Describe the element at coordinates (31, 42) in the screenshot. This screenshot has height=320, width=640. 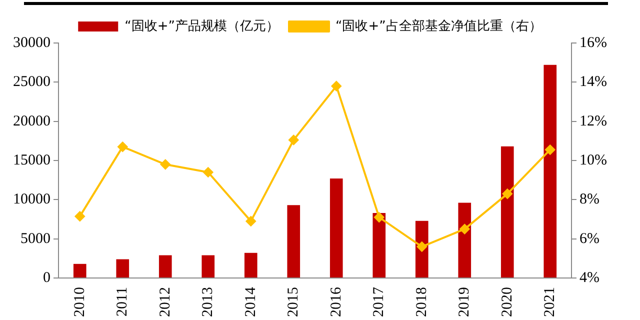
I see `y-tick-label: 30000` at that location.